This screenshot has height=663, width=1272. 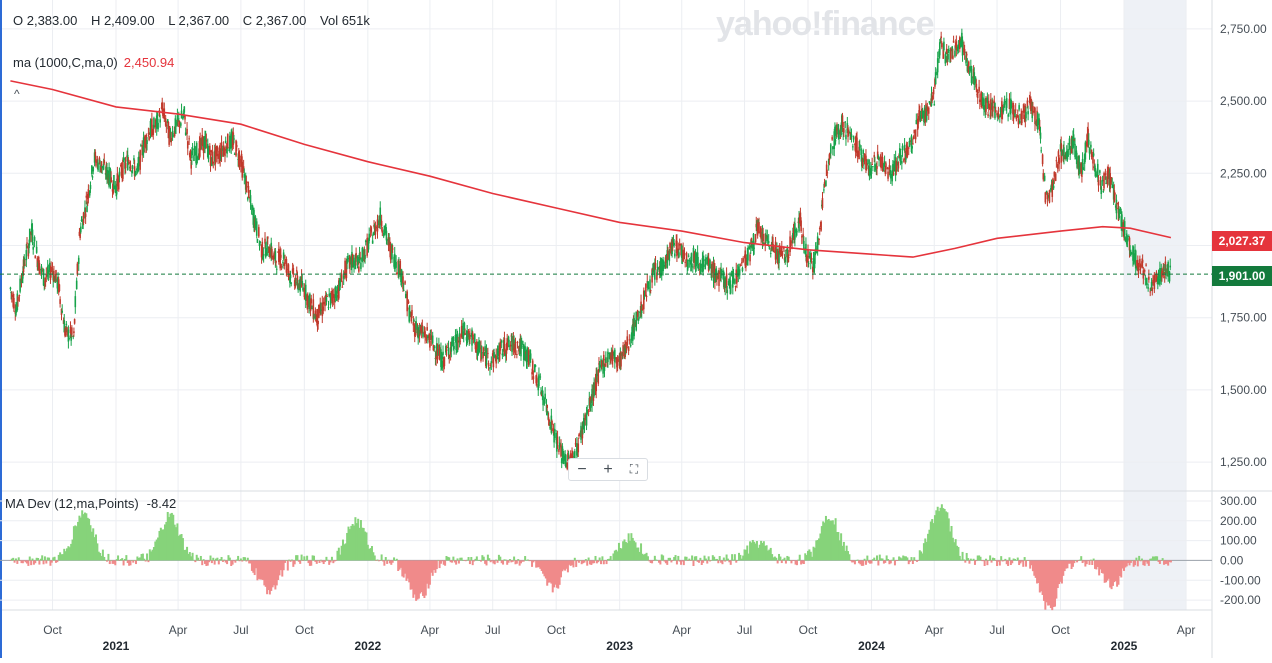 What do you see at coordinates (93, 62) in the screenshot?
I see `ma-indicator-legend: ma (1000,C,ma,0) 2,450.94` at bounding box center [93, 62].